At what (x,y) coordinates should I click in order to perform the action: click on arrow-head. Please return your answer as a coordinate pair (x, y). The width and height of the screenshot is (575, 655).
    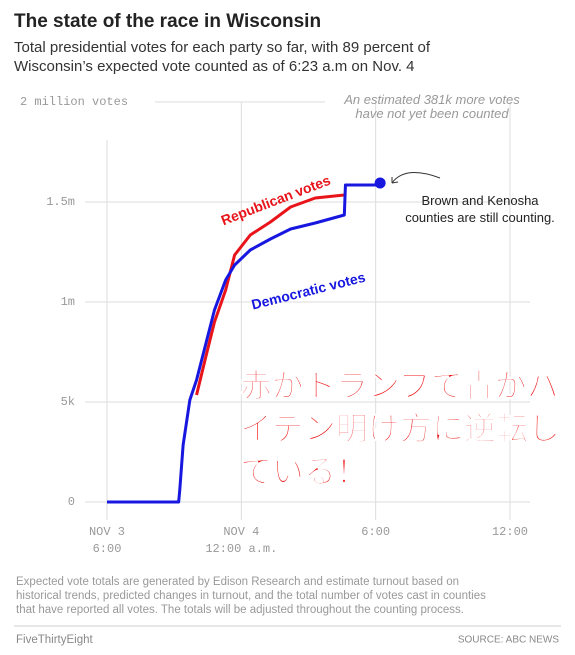
    Looking at the image, I should click on (395, 180).